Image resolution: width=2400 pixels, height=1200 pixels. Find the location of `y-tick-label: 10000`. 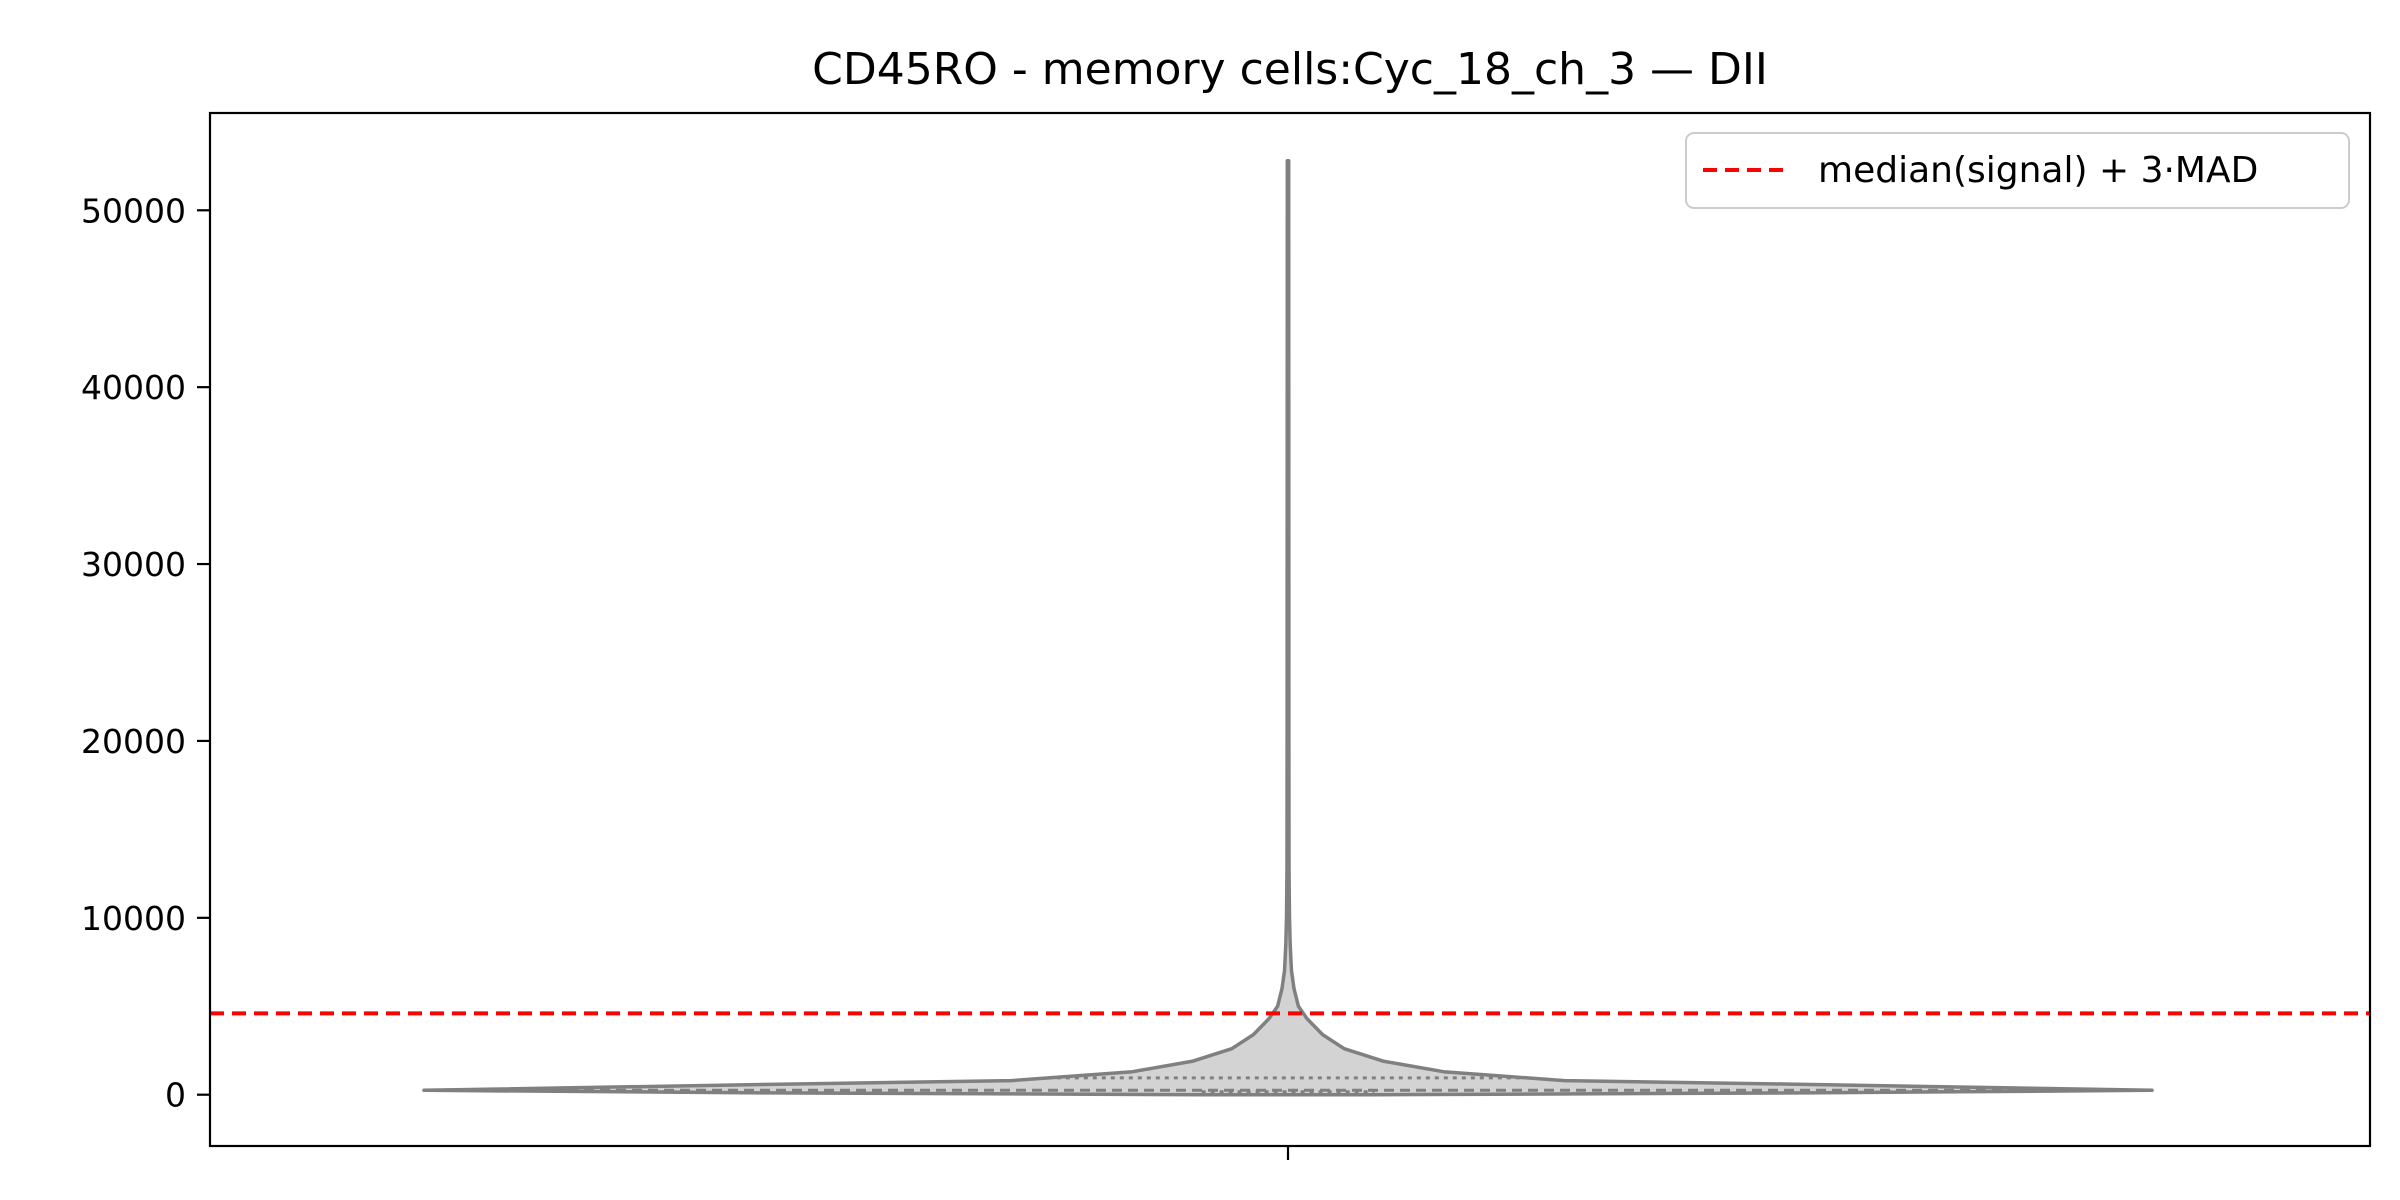

y-tick-label: 10000 is located at coordinates (133, 918).